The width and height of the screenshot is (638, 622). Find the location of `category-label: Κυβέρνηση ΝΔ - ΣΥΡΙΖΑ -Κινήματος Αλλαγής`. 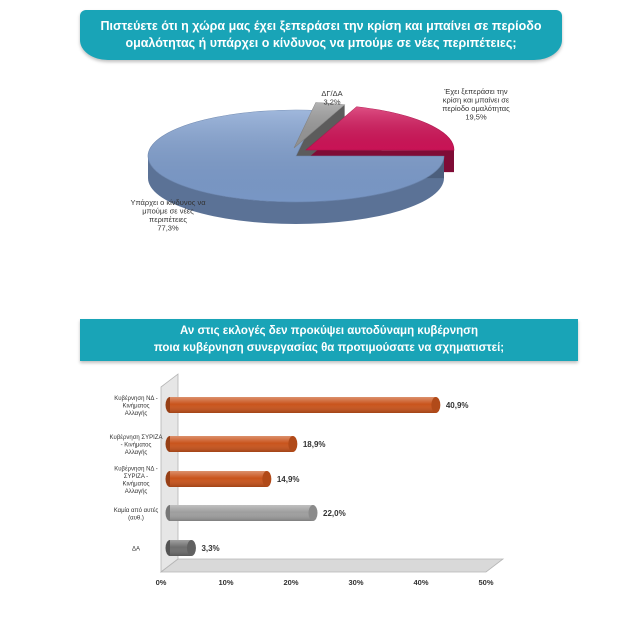

category-label: Κυβέρνηση ΝΔ - ΣΥΡΙΖΑ -Κινήματος Αλλαγής is located at coordinates (136, 480).